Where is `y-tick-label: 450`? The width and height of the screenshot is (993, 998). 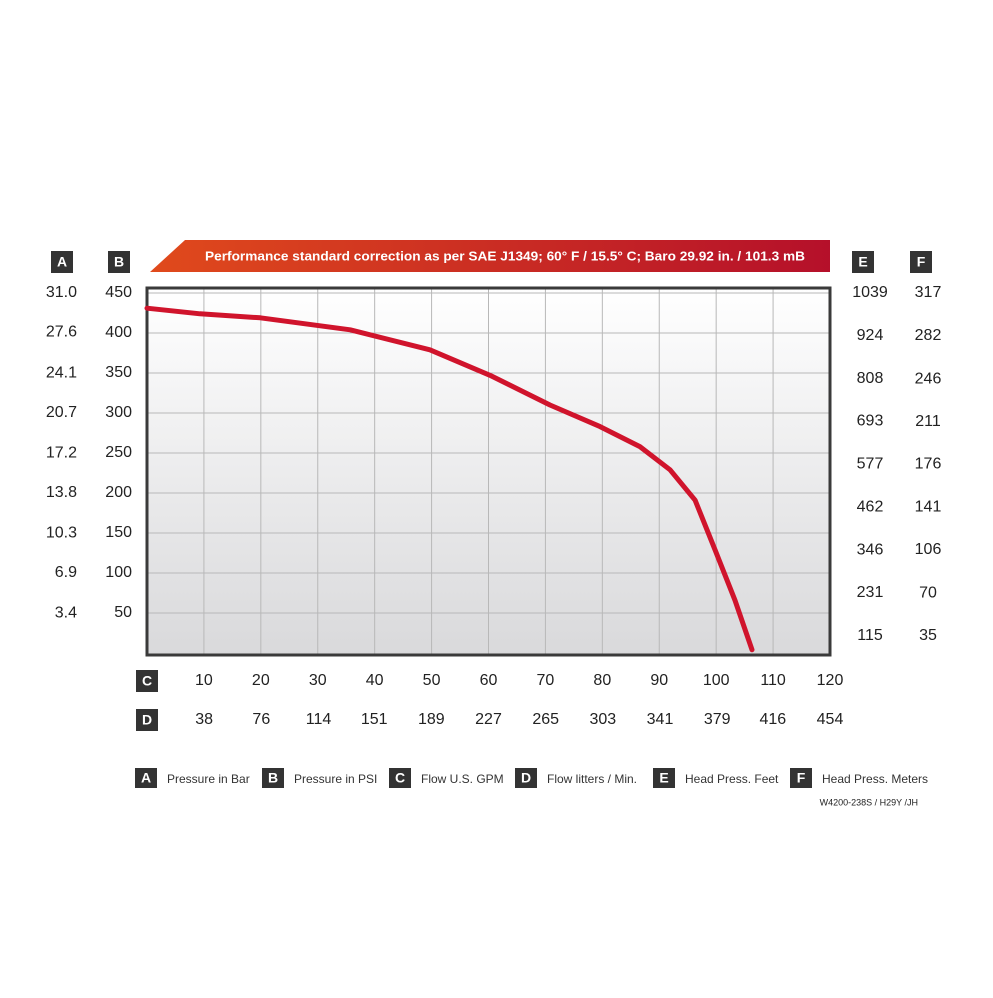
y-tick-label: 450 is located at coordinates (118, 292).